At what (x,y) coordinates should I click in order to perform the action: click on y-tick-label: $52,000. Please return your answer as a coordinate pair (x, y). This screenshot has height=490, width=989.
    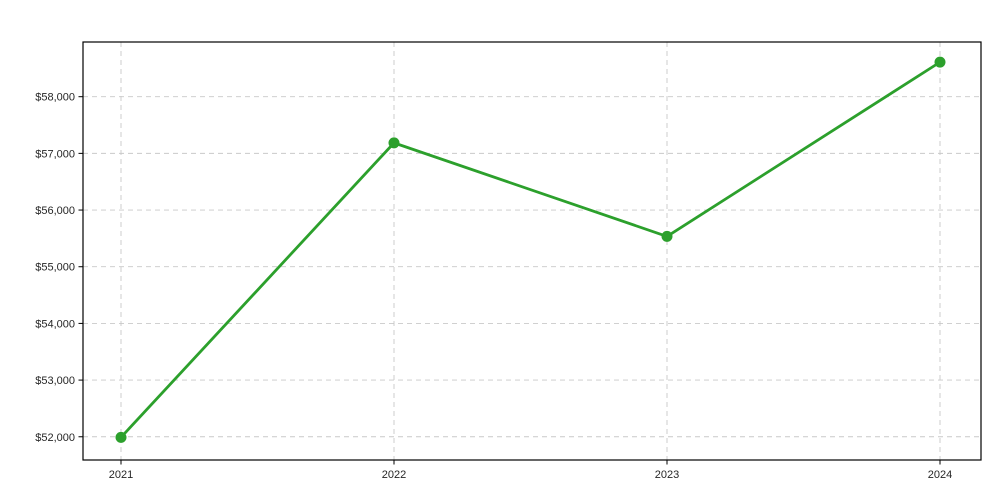
    Looking at the image, I should click on (55, 438).